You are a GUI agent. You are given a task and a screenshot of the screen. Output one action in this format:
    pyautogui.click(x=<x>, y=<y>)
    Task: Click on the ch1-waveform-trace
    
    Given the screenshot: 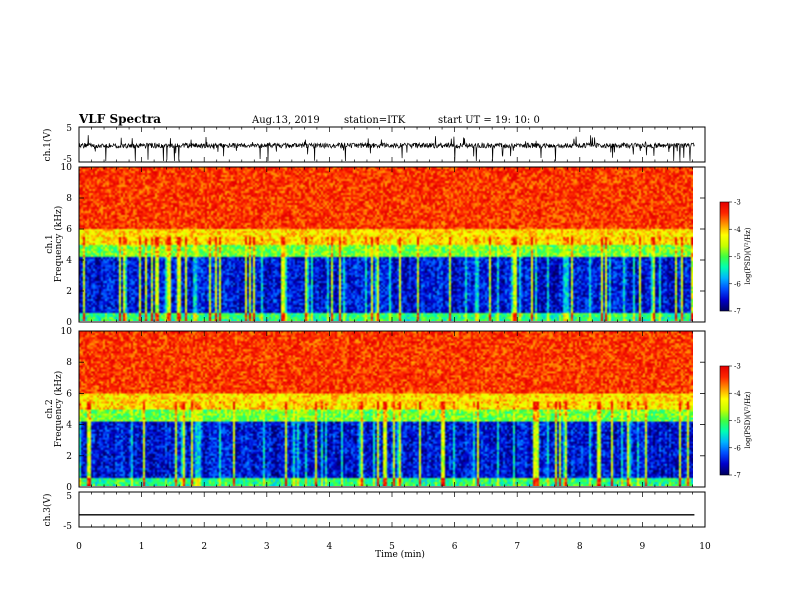 What is the action you would take?
    pyautogui.click(x=386, y=148)
    